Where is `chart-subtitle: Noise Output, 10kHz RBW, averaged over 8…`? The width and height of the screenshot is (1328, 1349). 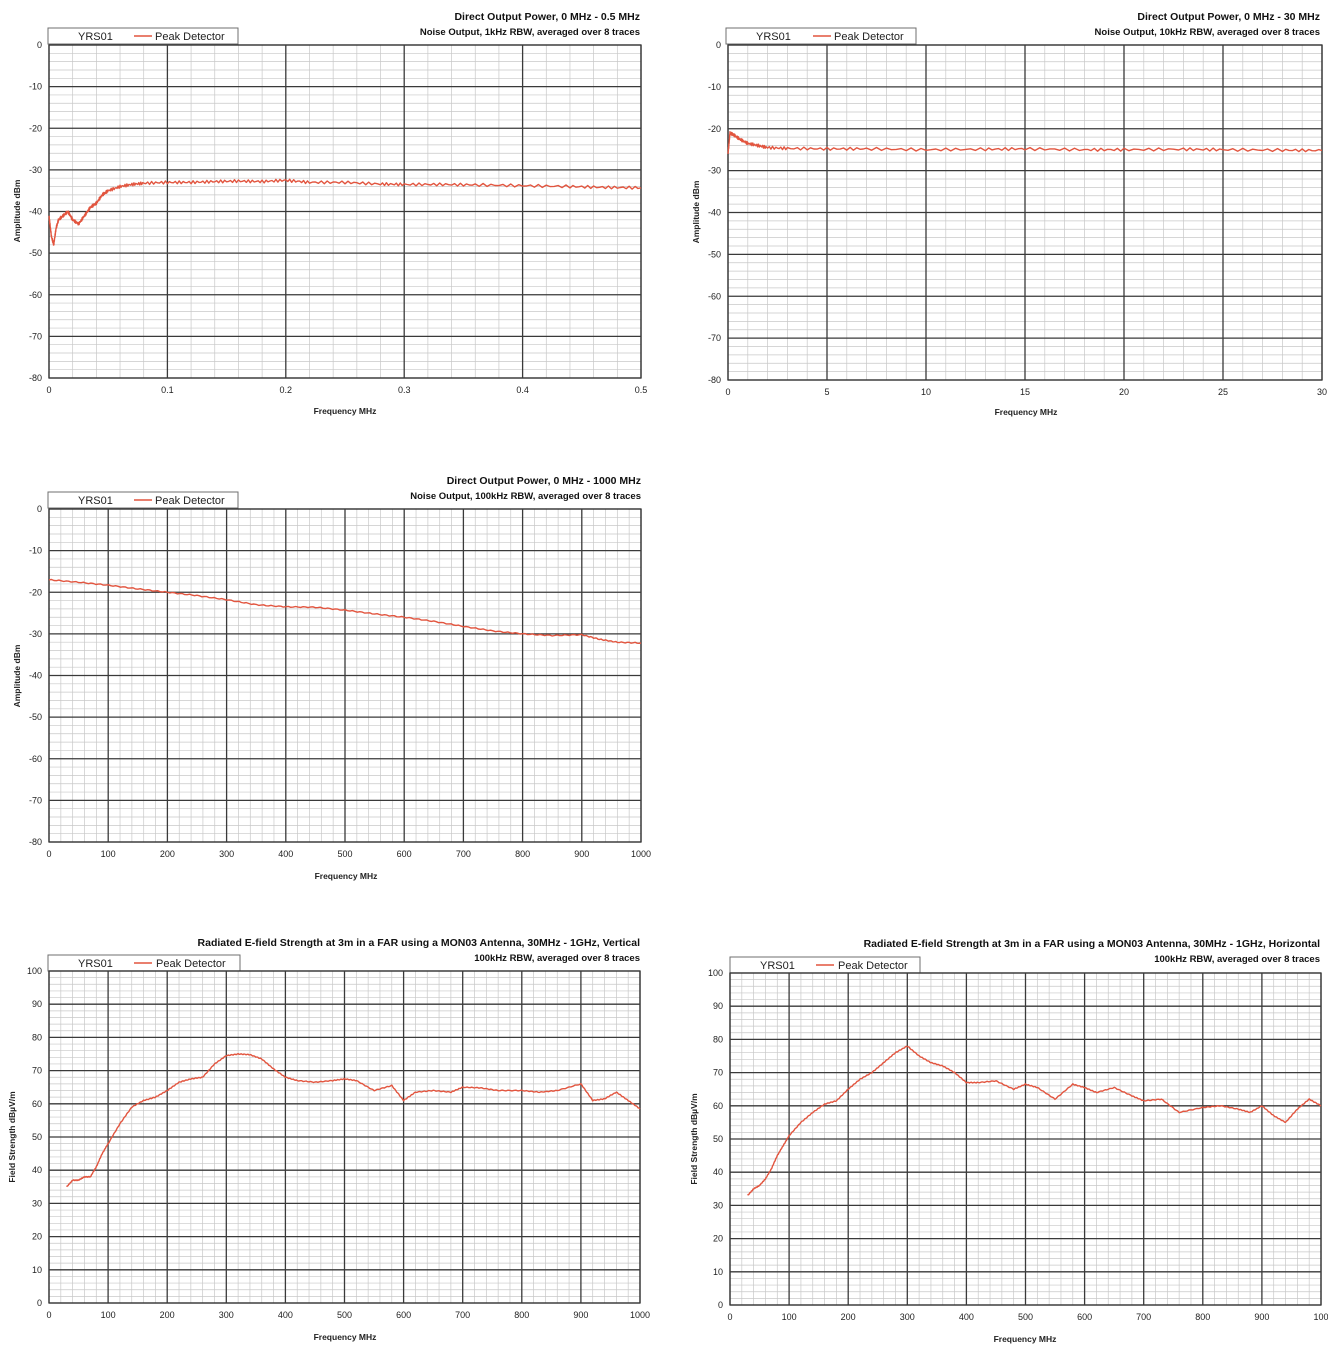
chart-subtitle: Noise Output, 10kHz RBW, averaged over 8… is located at coordinates (1207, 32).